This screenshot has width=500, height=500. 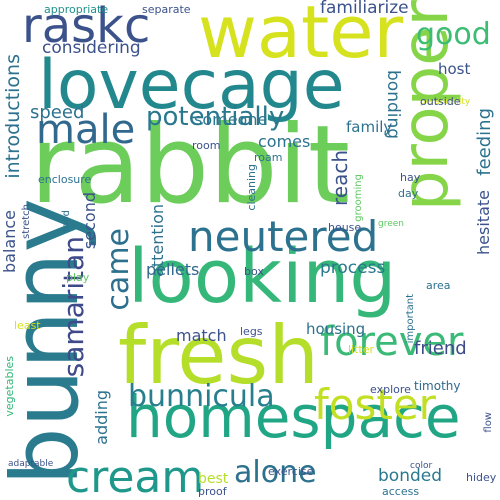 I want to click on word-familiarize: familiarize, so click(x=364, y=9).